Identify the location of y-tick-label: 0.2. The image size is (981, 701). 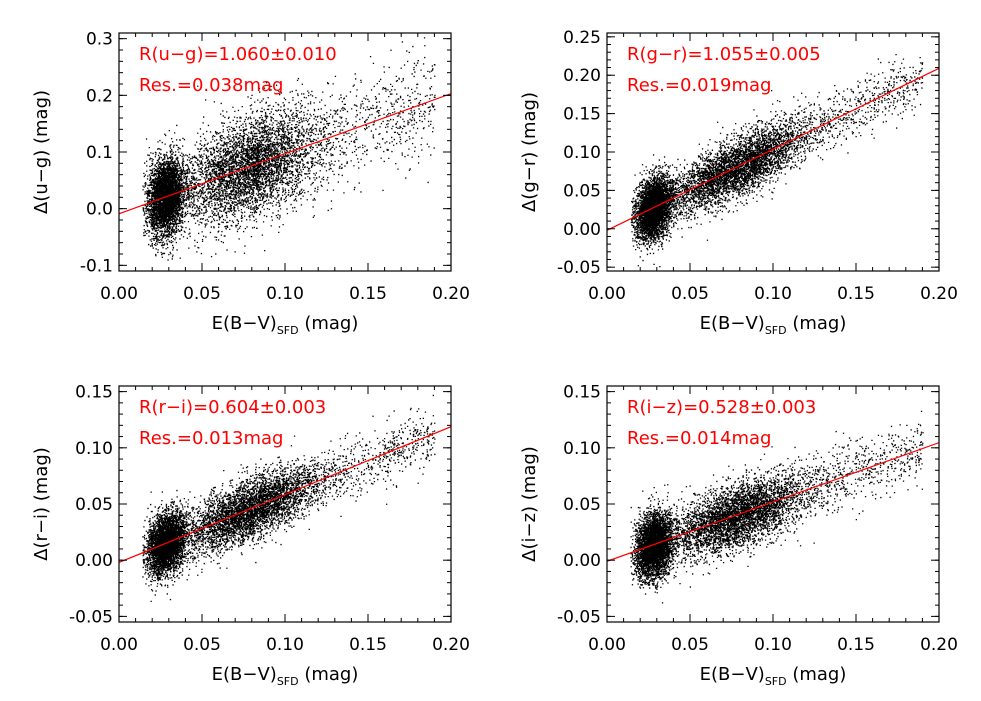
(99, 96).